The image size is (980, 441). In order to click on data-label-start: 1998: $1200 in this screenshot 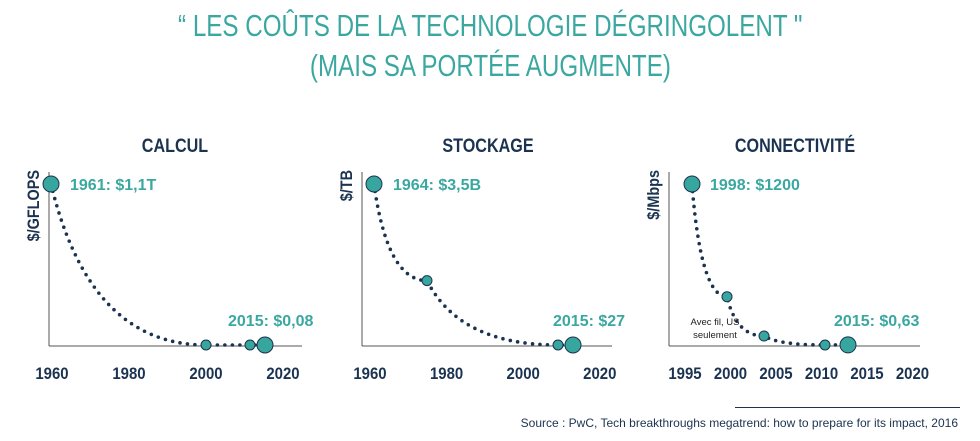, I will do `click(755, 185)`.